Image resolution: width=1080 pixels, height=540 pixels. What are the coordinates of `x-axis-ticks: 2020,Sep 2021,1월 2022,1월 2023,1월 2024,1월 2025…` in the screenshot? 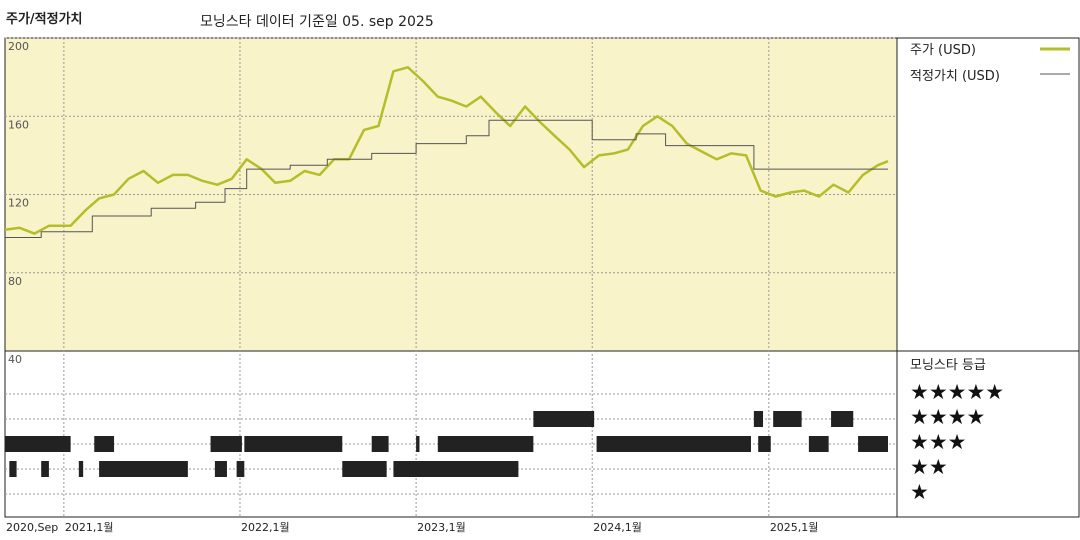 It's located at (412, 527).